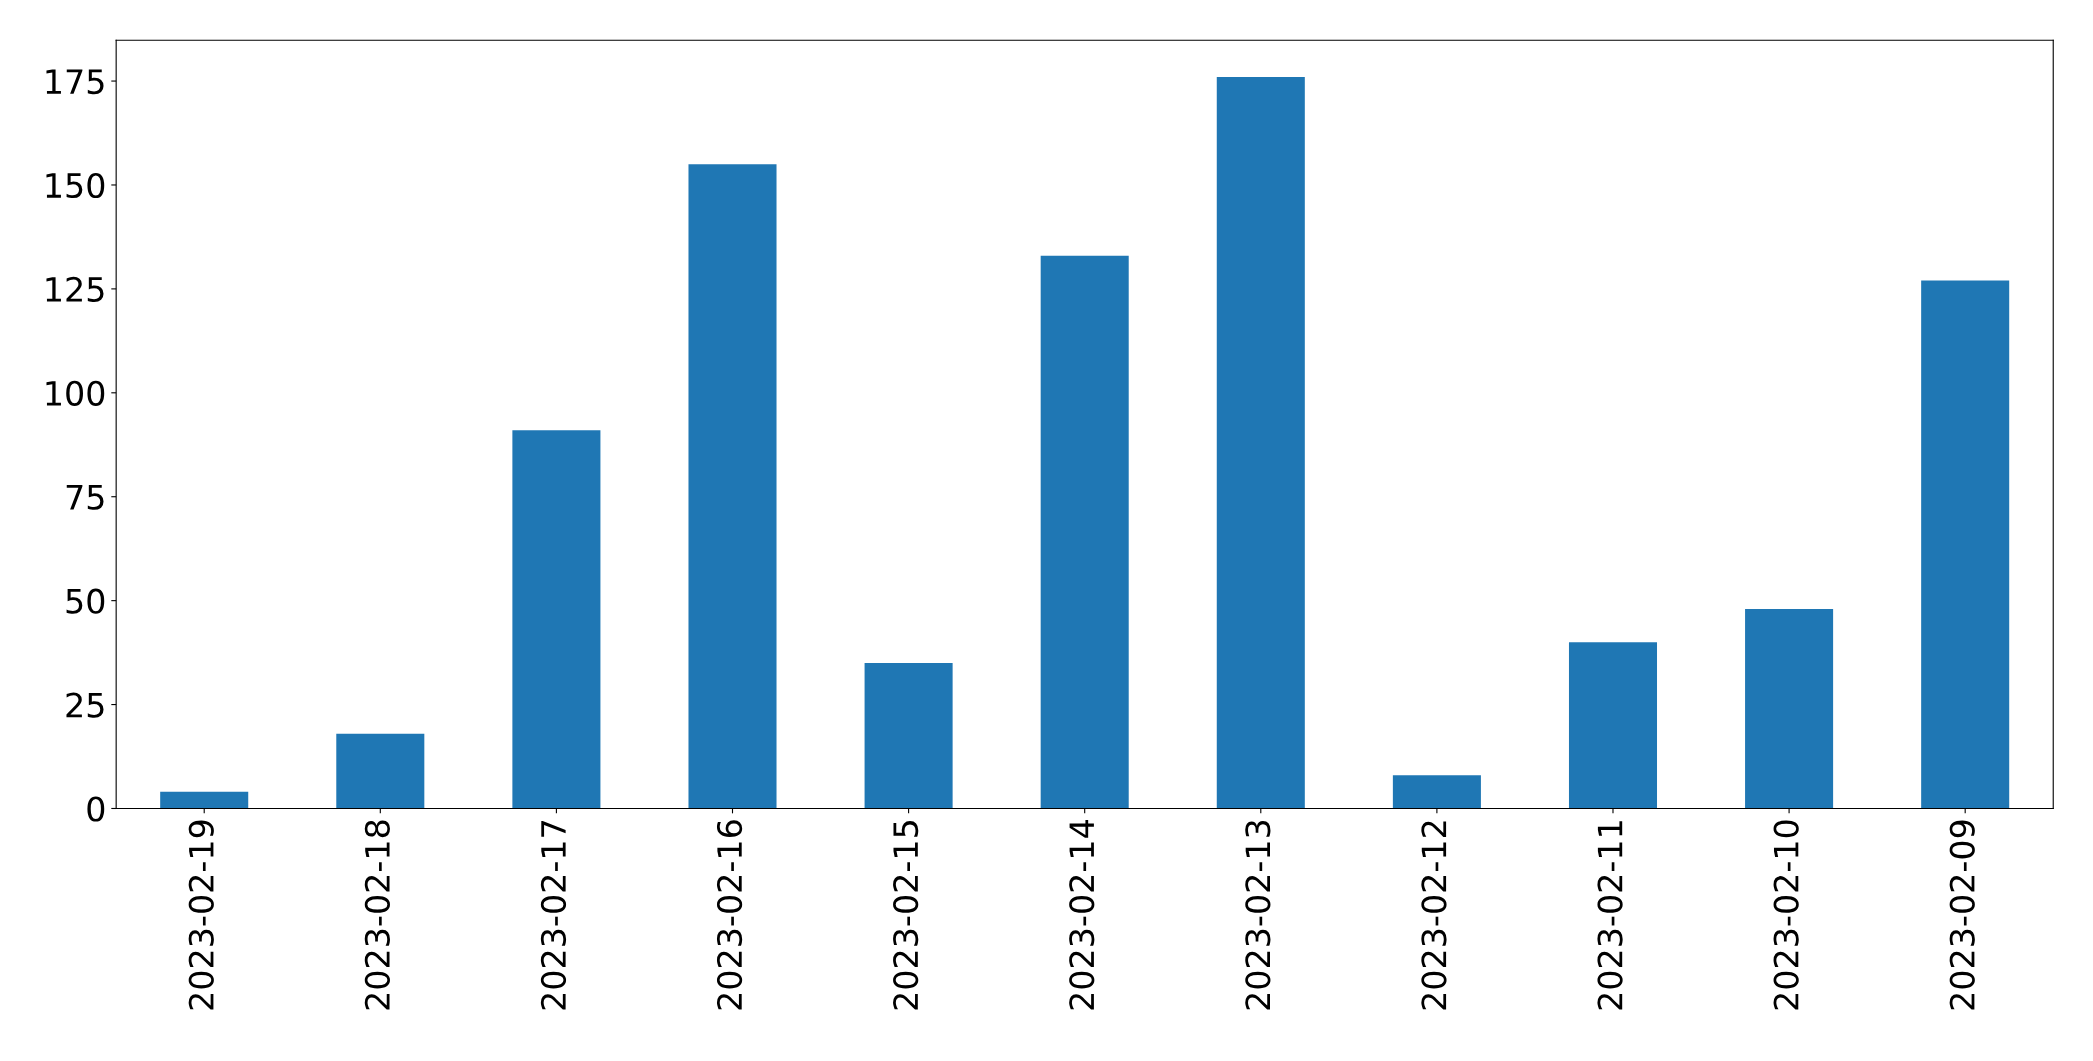 Image resolution: width=2093 pixels, height=1061 pixels. What do you see at coordinates (377, 915) in the screenshot?
I see `x-tick-label: 2023-02-18` at bounding box center [377, 915].